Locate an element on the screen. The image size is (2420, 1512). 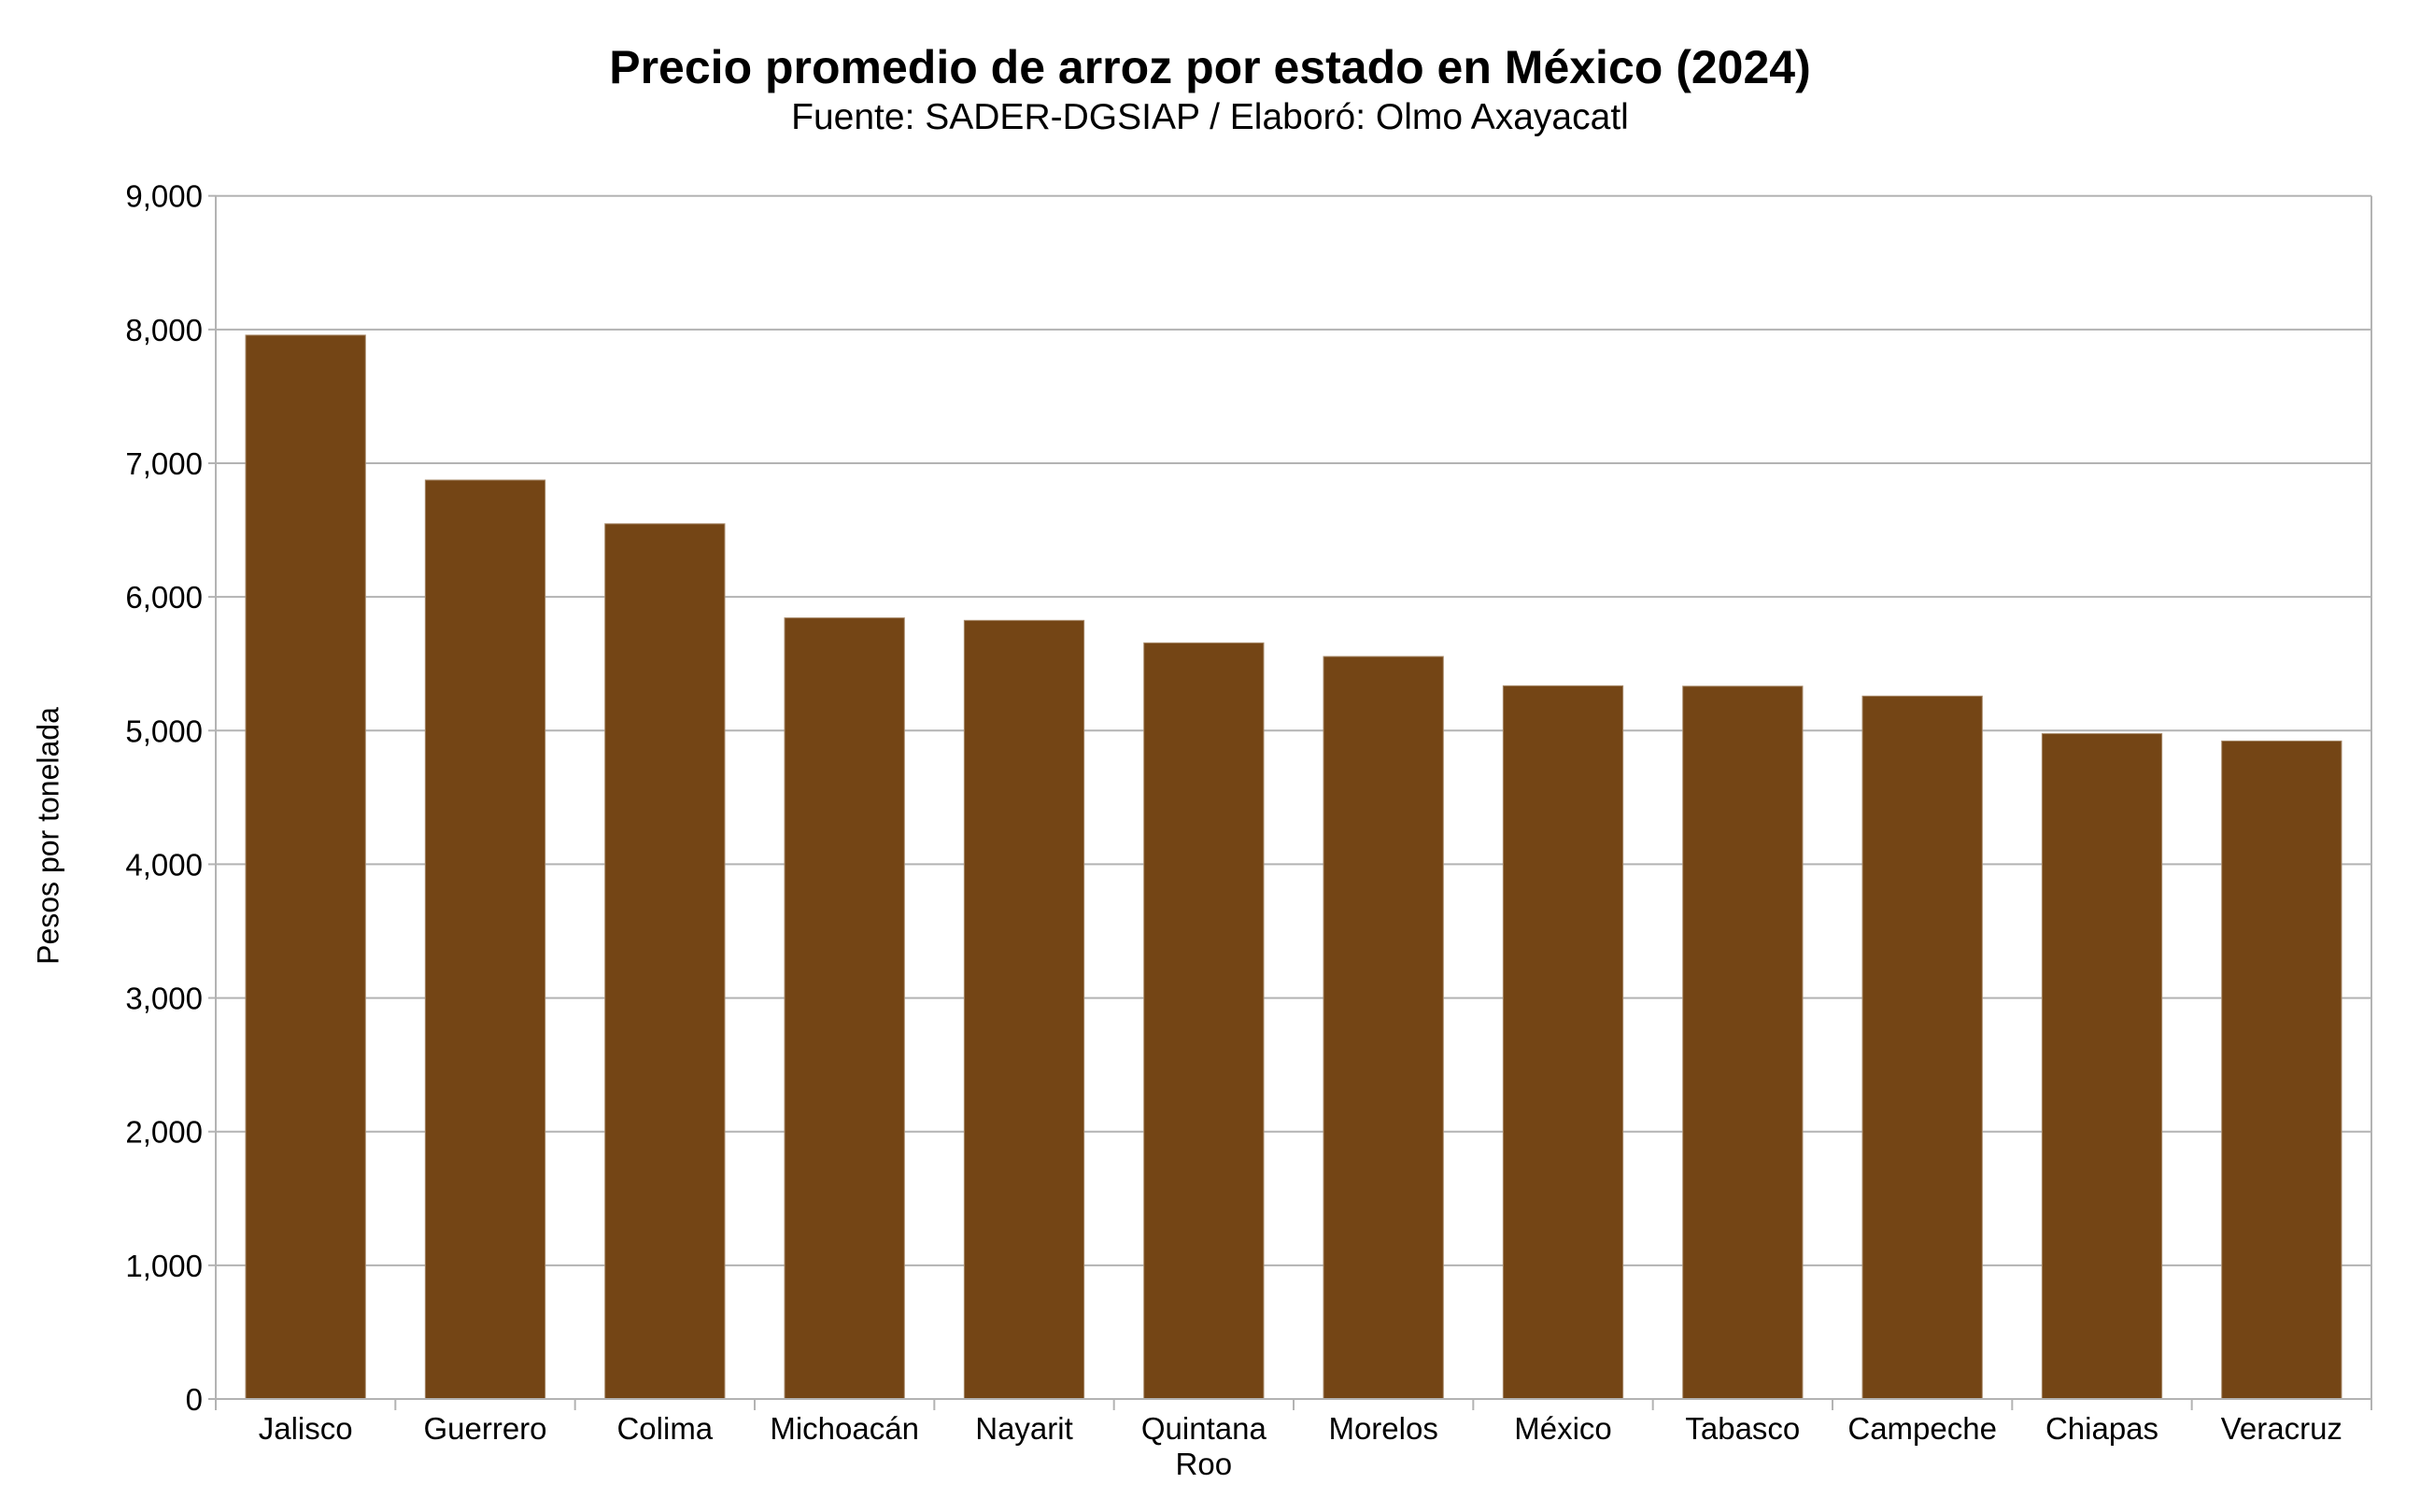
x-tick-label: Michoacán is located at coordinates (845, 1428).